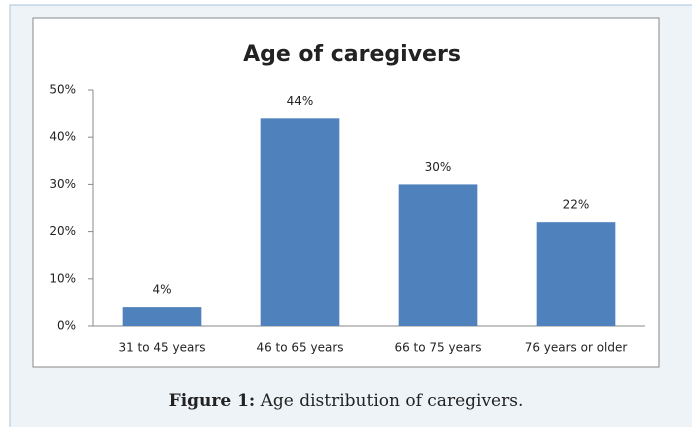 The image size is (692, 431). Describe the element at coordinates (62, 137) in the screenshot. I see `y-tick-label: 40%` at that location.